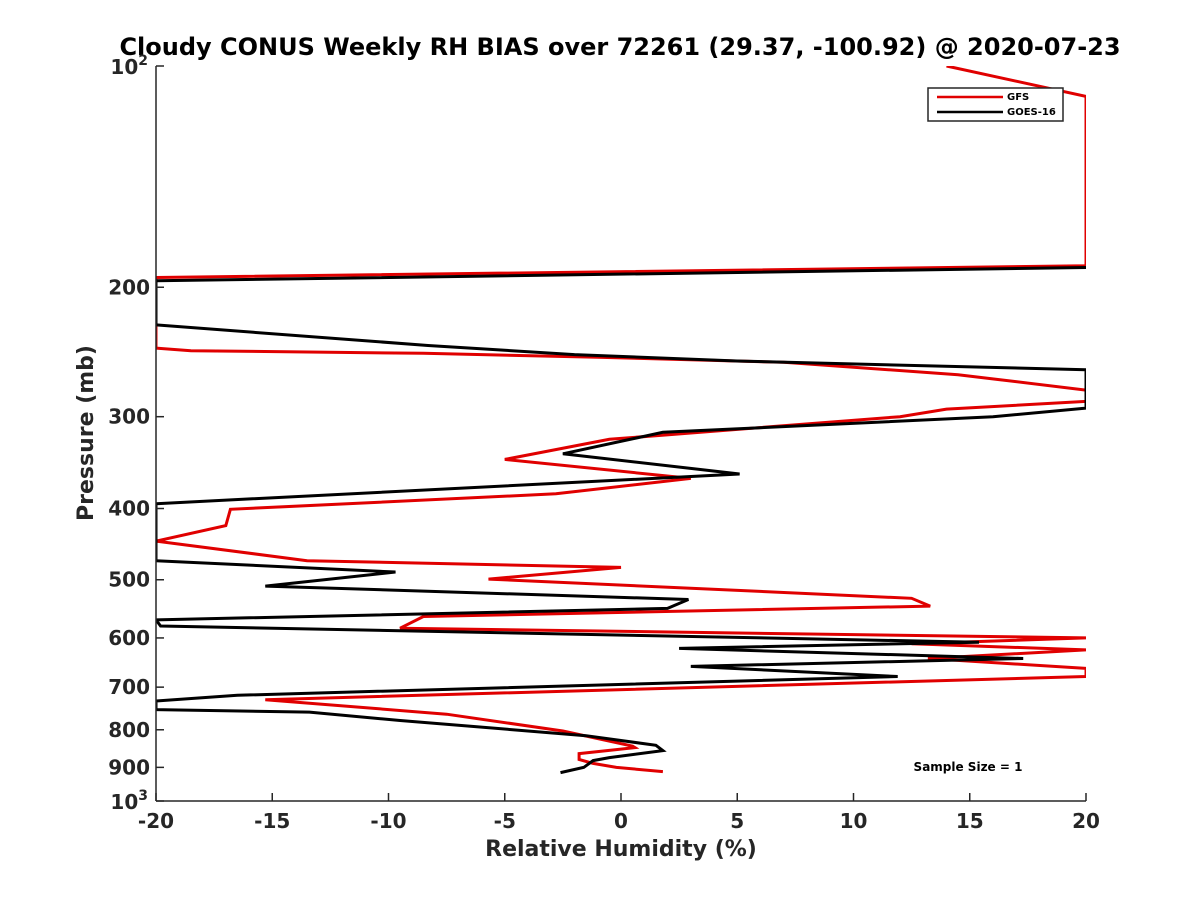  Describe the element at coordinates (854, 821) in the screenshot. I see `x-tick-label: 10` at that location.